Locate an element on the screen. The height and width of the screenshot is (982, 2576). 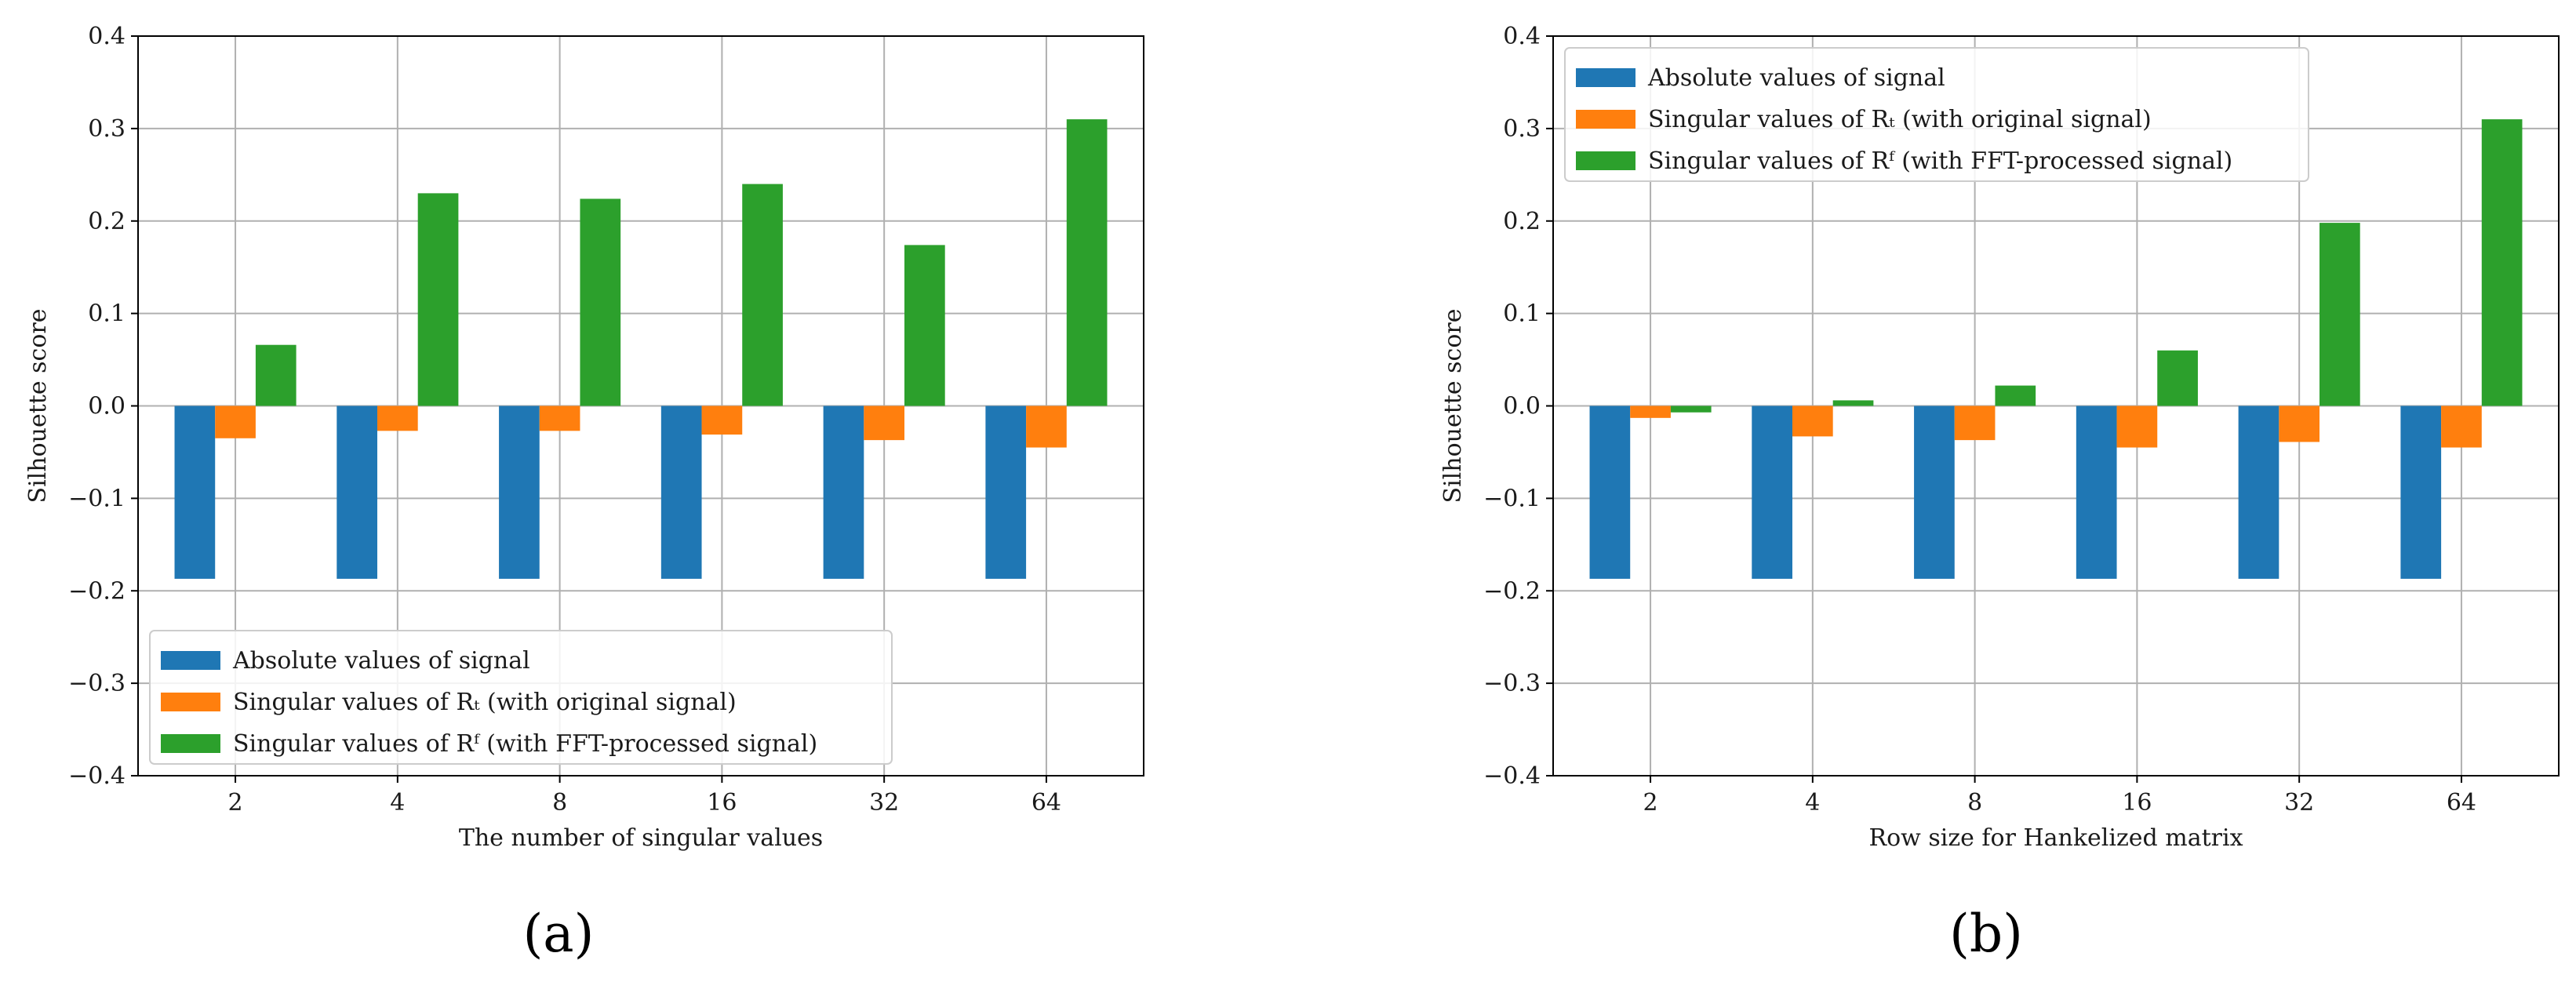
x-axis-label: The number of singular values is located at coordinates (641, 838).